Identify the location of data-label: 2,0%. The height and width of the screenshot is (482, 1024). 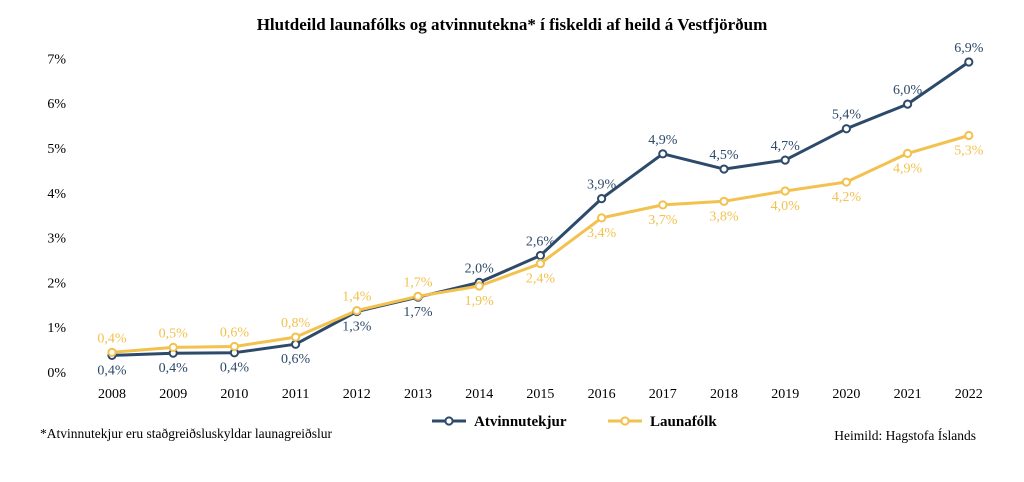
(480, 268).